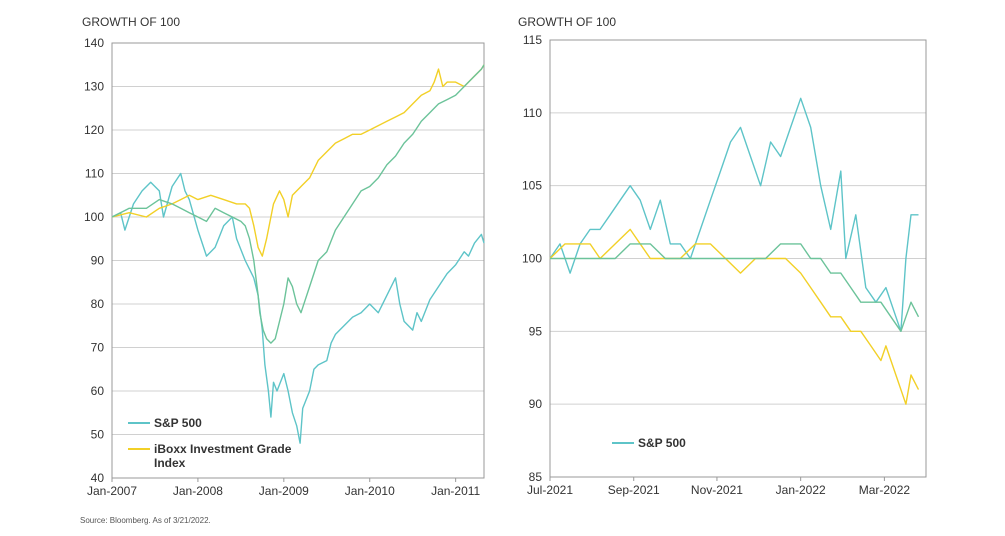 Image resolution: width=1005 pixels, height=536 pixels. Describe the element at coordinates (801, 490) in the screenshot. I see `chart2-xtick-label: Jan-2022` at that location.